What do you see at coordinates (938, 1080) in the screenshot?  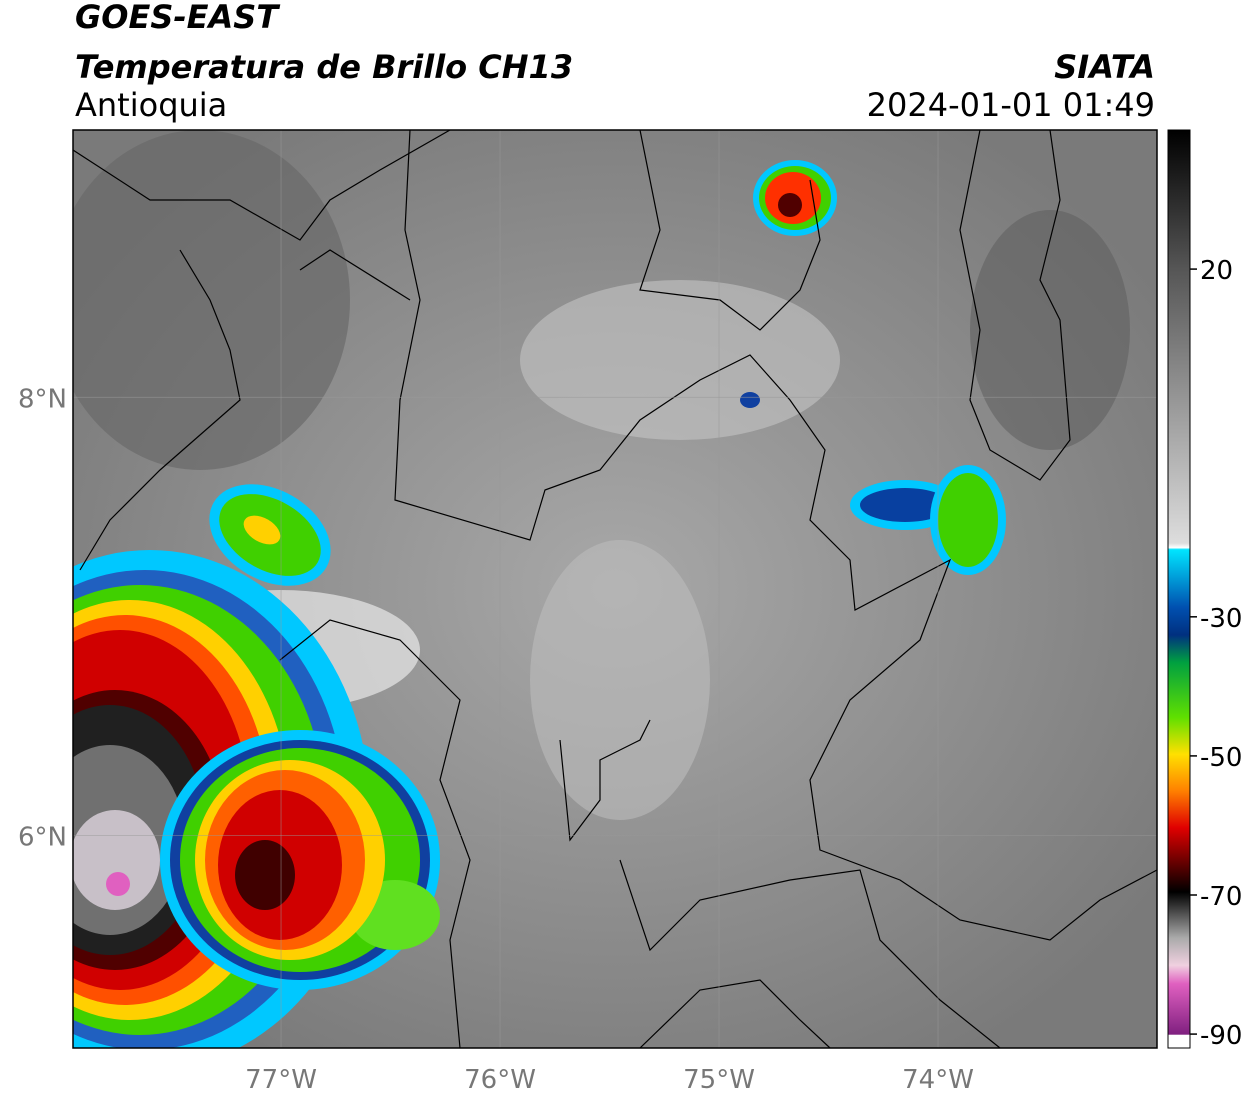 I see `x-tick-label: 74°W` at bounding box center [938, 1080].